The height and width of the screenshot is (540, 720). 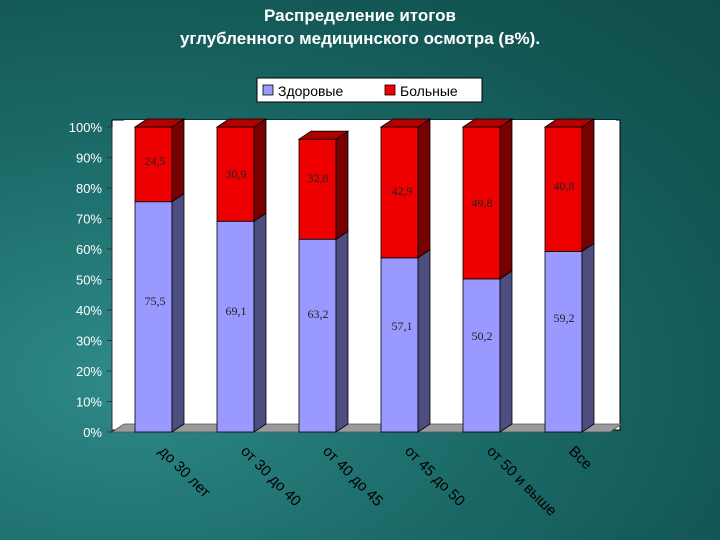 What do you see at coordinates (155, 301) in the screenshot?
I see `data-label-healthy-0: 75,5` at bounding box center [155, 301].